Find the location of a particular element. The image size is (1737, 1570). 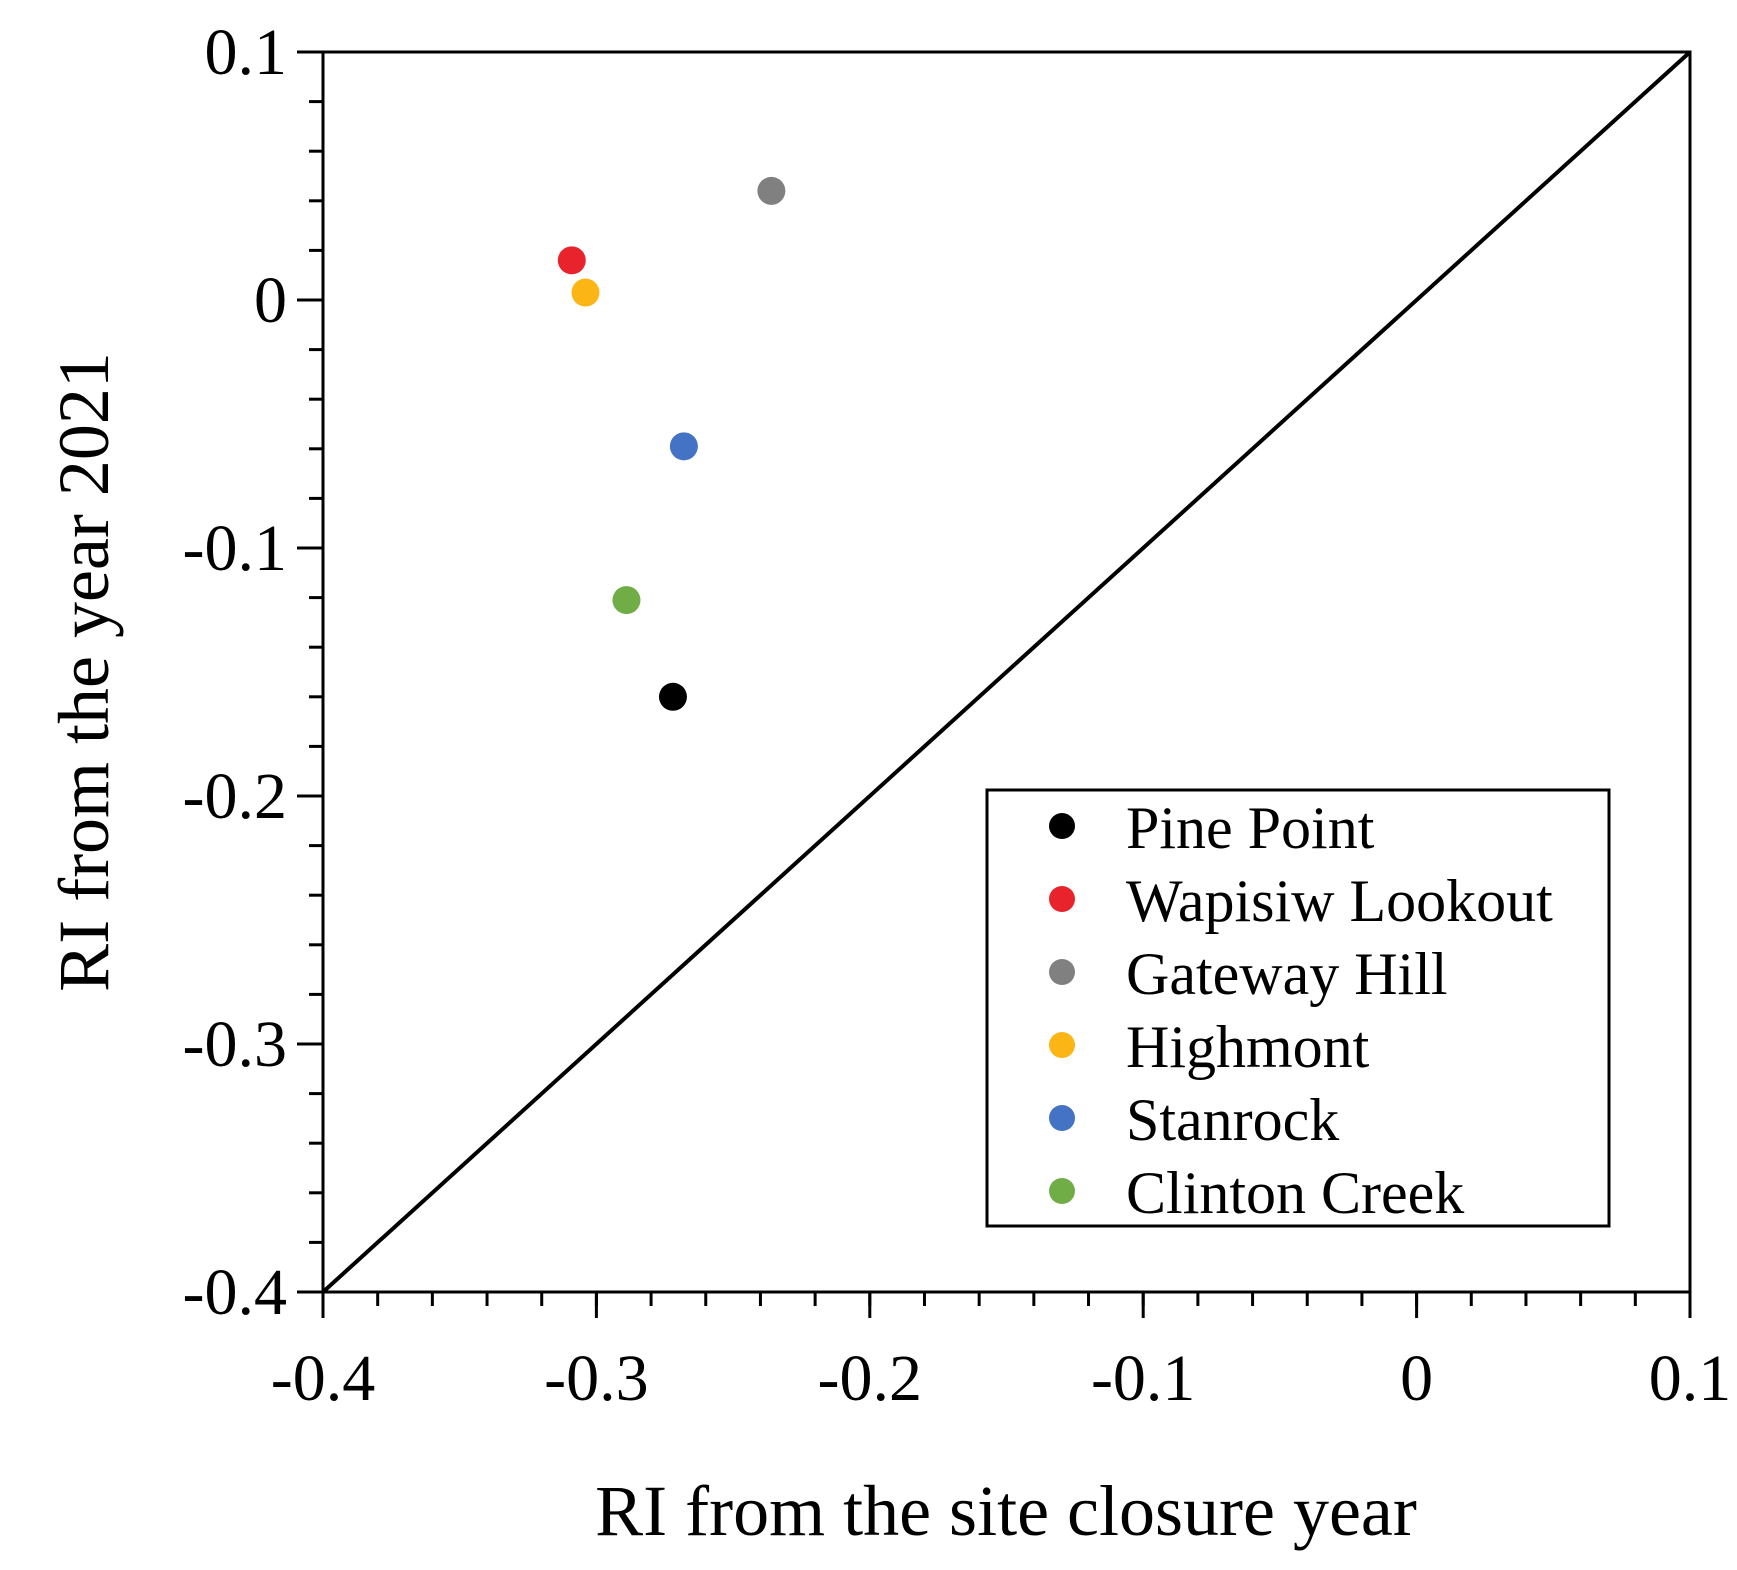

legend-label: Stanrock is located at coordinates (1232, 1120).